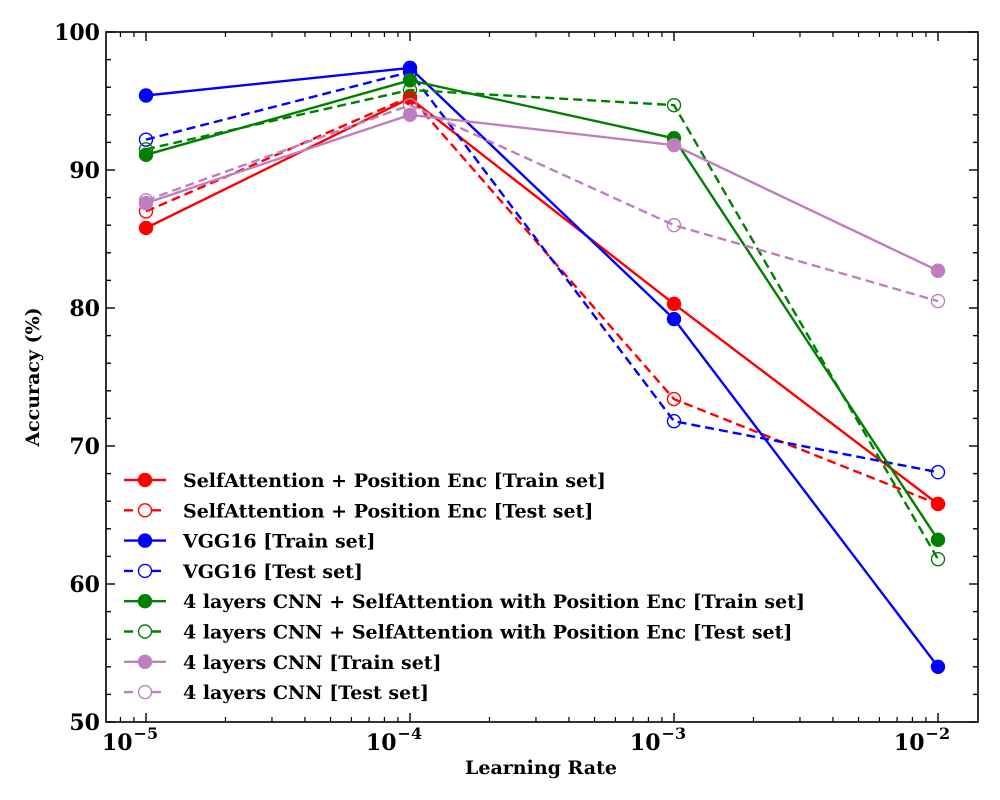  Describe the element at coordinates (306, 693) in the screenshot. I see `legend-label: 4 layers CNN [Test set]` at that location.